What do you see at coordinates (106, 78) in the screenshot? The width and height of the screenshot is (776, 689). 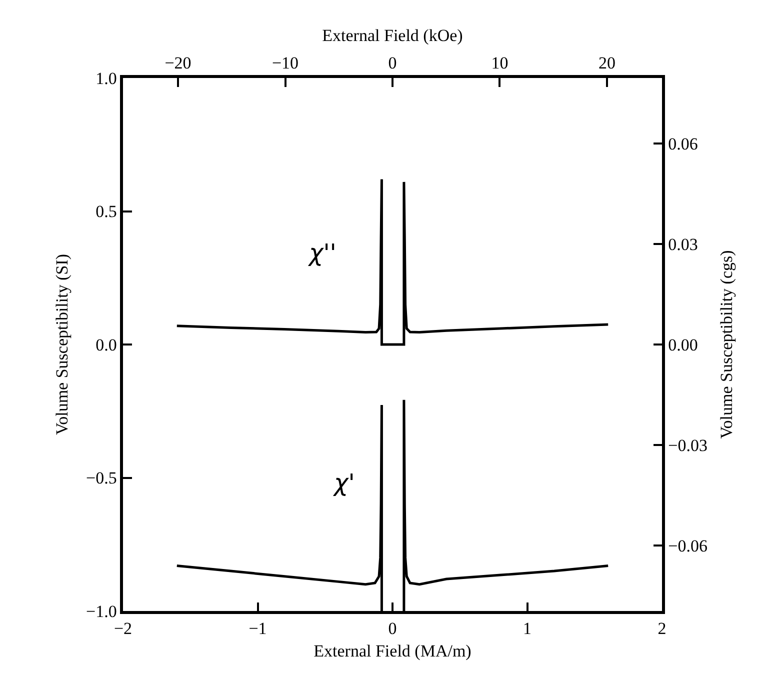 I see `y-tick-label: 1.0` at bounding box center [106, 78].